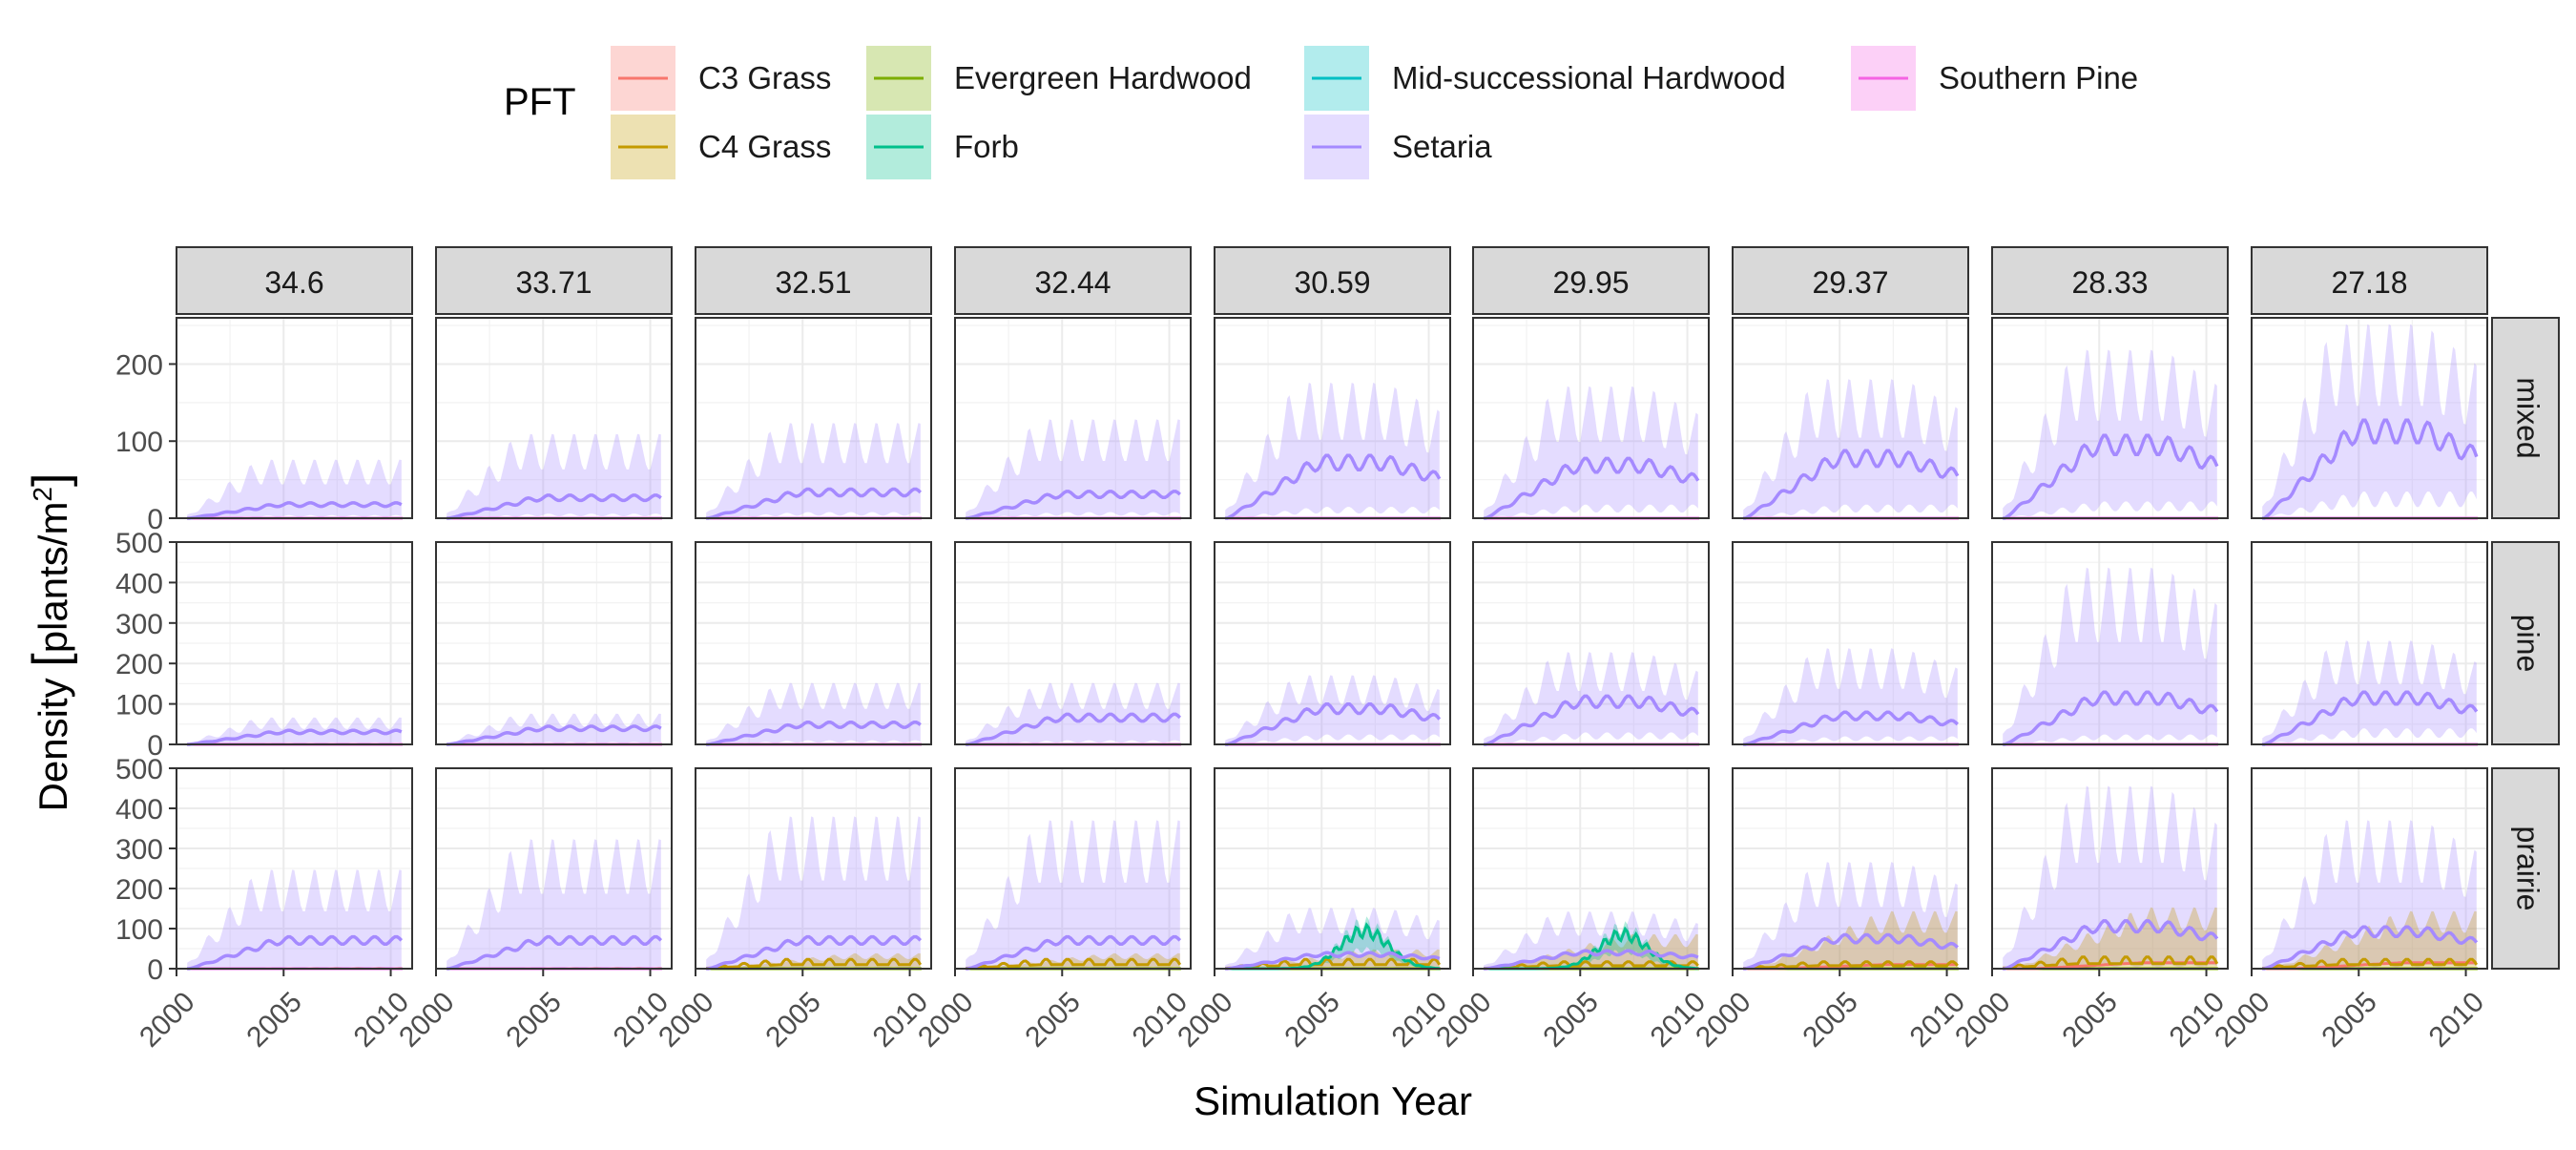 Image resolution: width=2576 pixels, height=1150 pixels. What do you see at coordinates (986, 146) in the screenshot?
I see `legend-label: Forb` at bounding box center [986, 146].